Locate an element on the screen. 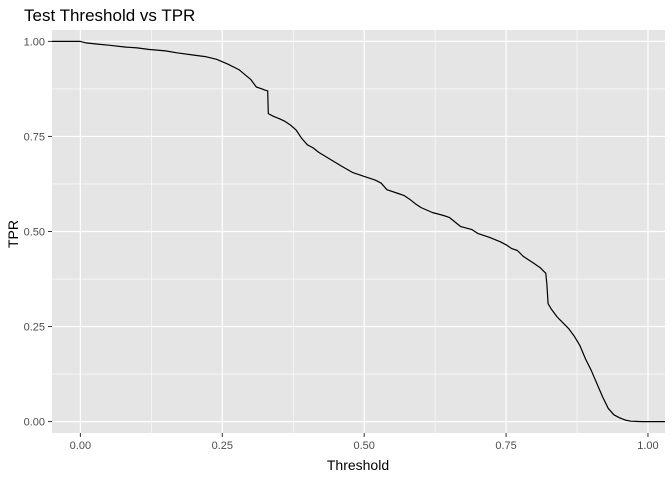 The width and height of the screenshot is (672, 480). y-tick-label: 0.00 is located at coordinates (34, 423).